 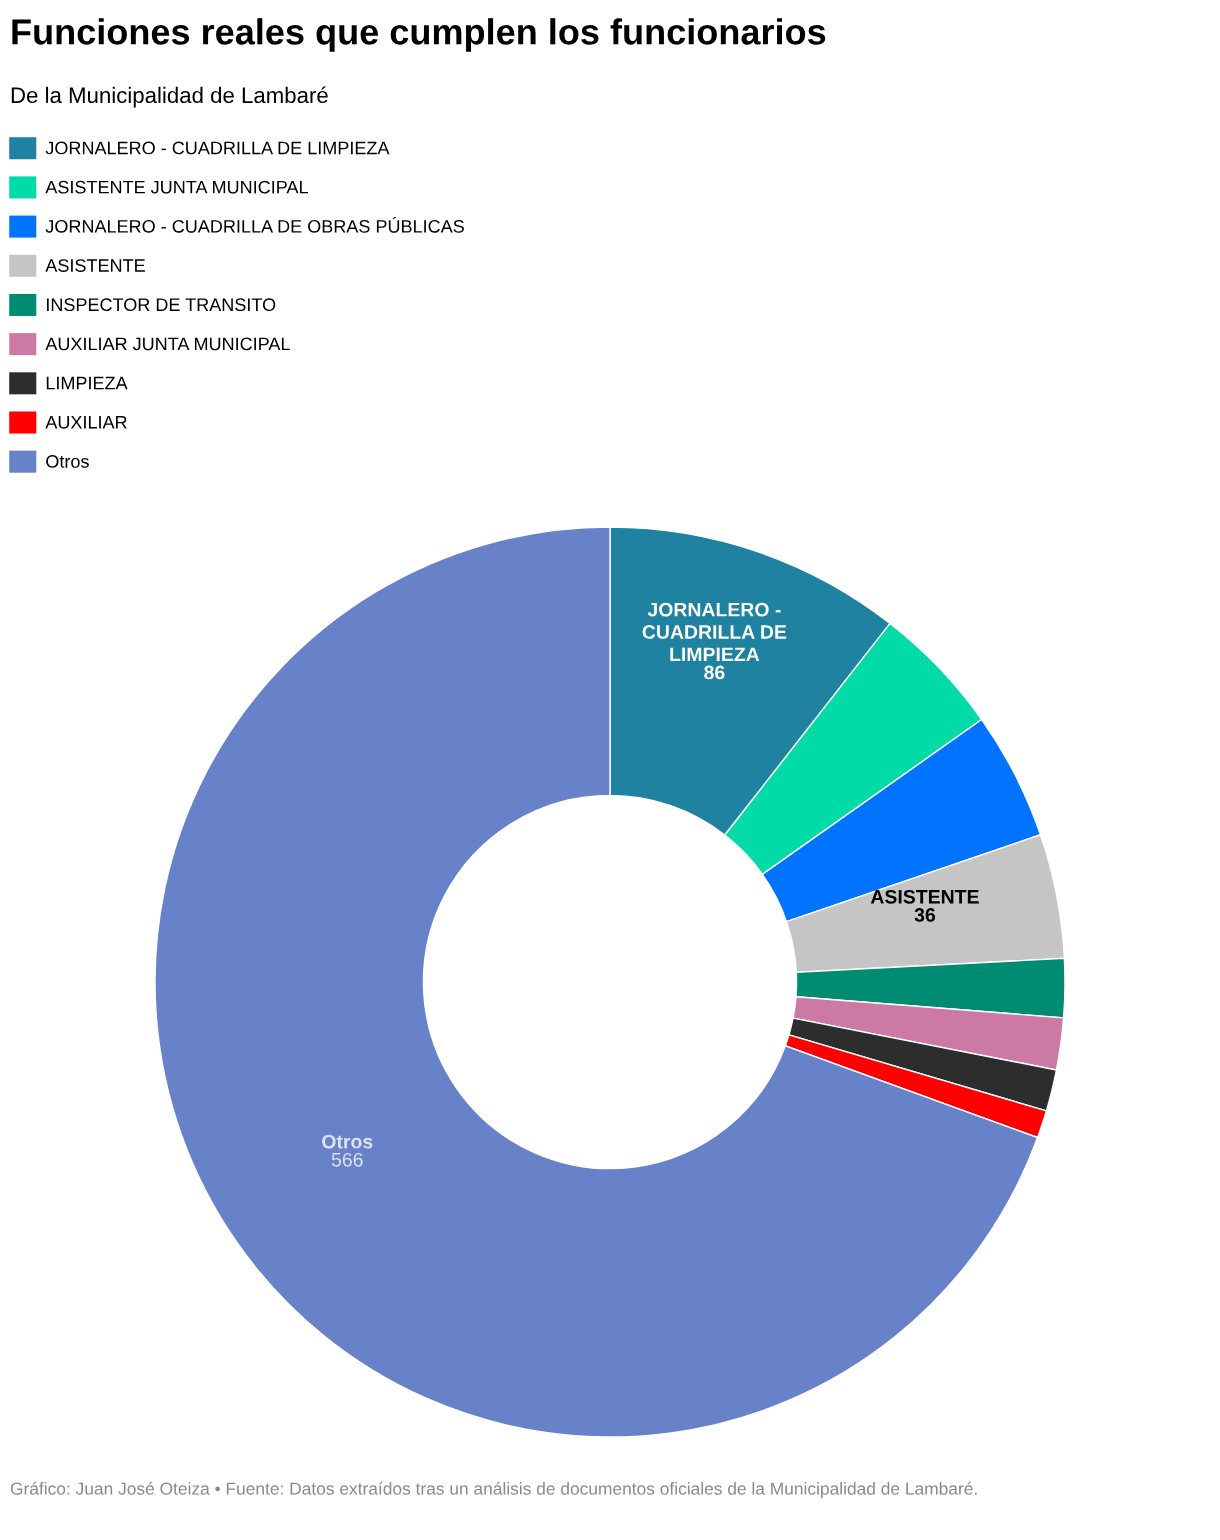 What do you see at coordinates (161, 305) in the screenshot?
I see `legend-label: INSPECTOR DE TRANSITO` at bounding box center [161, 305].